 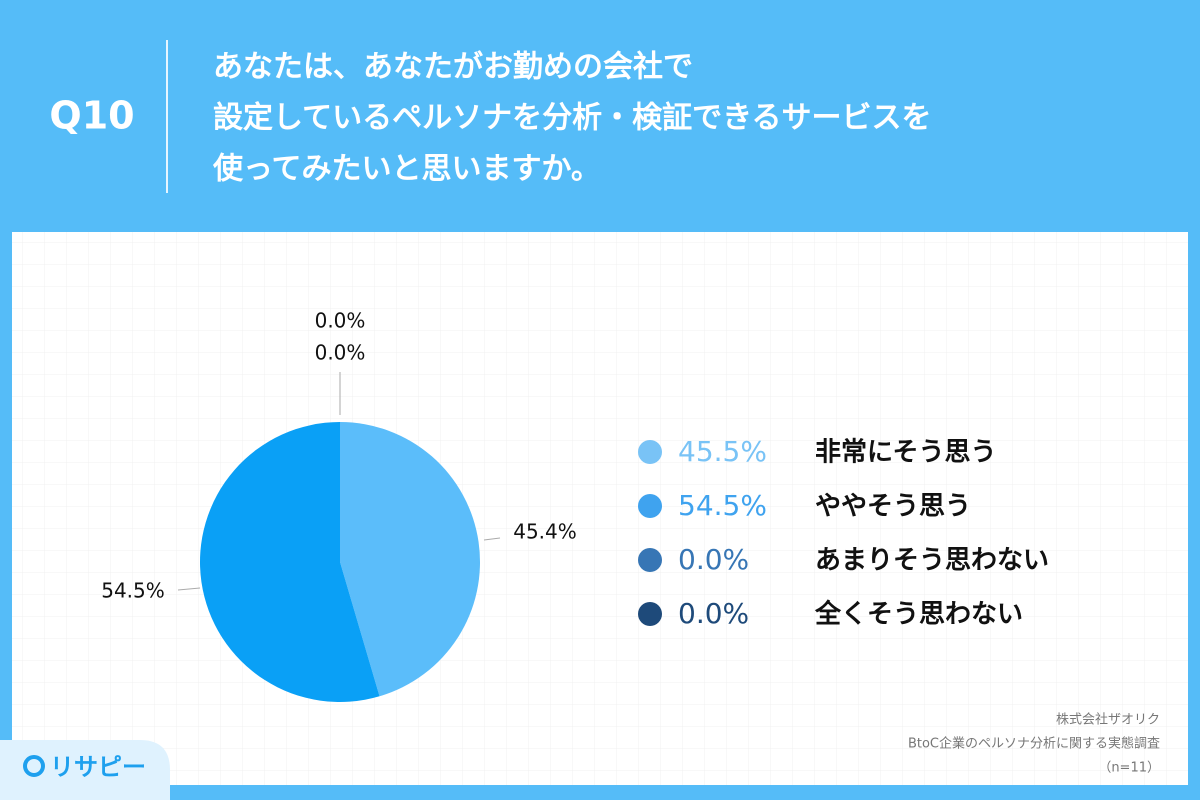 I want to click on legend-label: 全くそう思わない, so click(x=918, y=614).